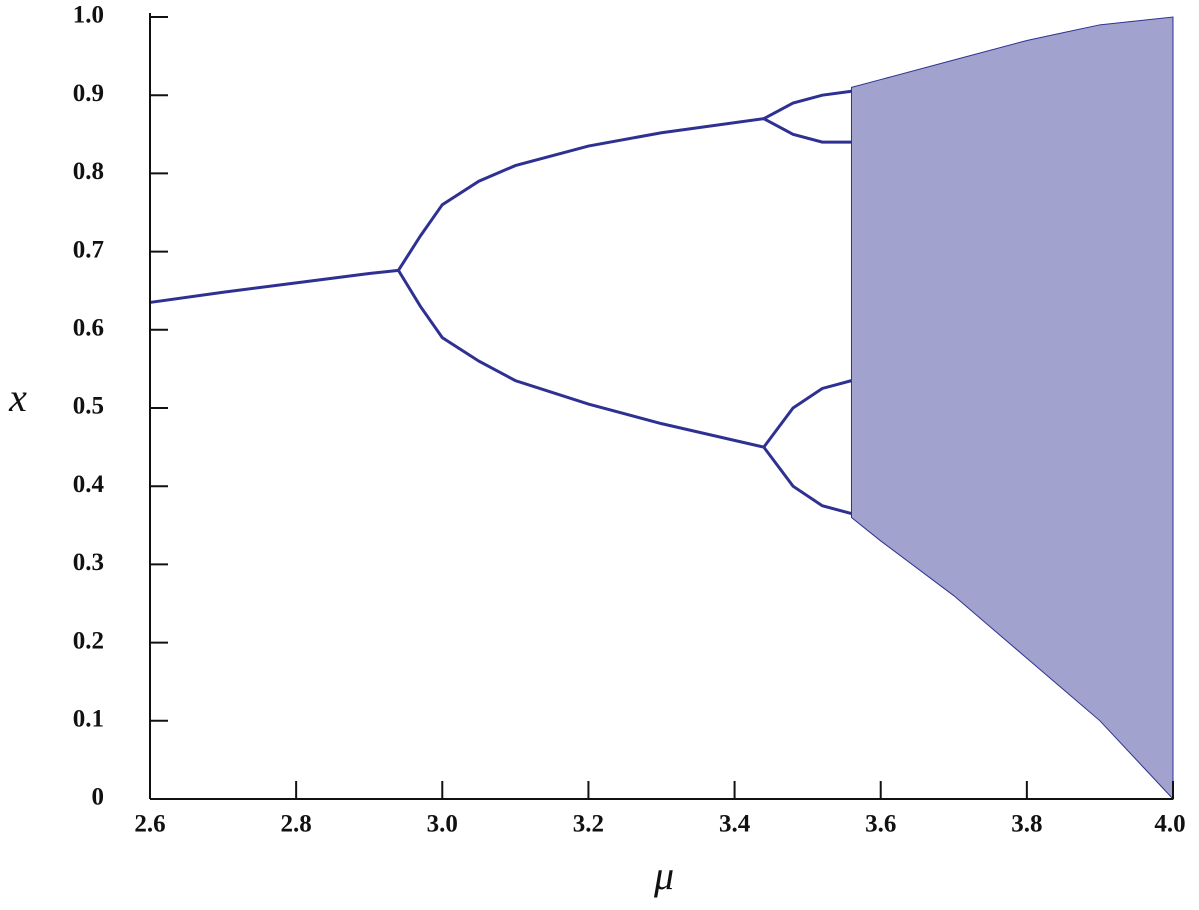 The image size is (1199, 910). I want to click on y-tick-label: 0.6, so click(88, 328).